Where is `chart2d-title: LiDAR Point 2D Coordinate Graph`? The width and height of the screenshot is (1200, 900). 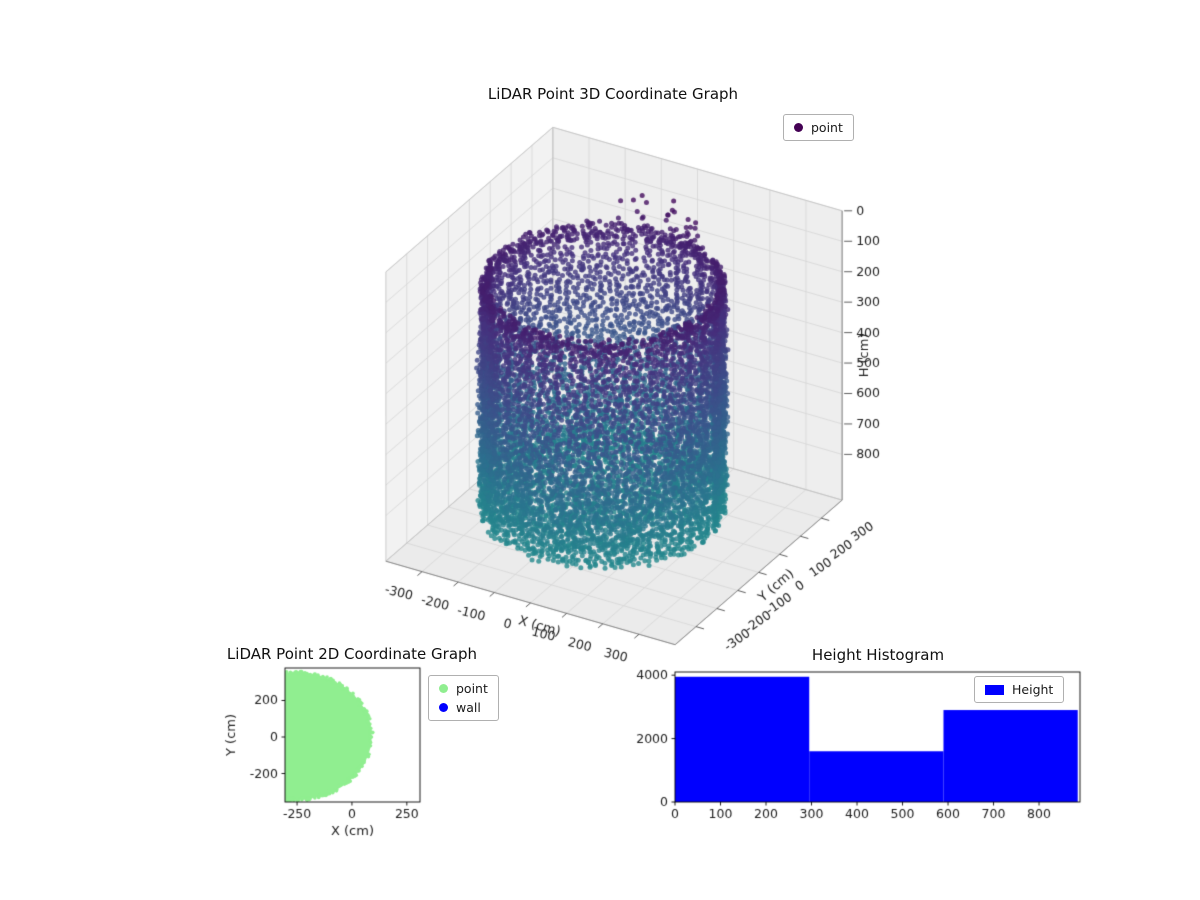
chart2d-title: LiDAR Point 2D Coordinate Graph is located at coordinates (352, 654).